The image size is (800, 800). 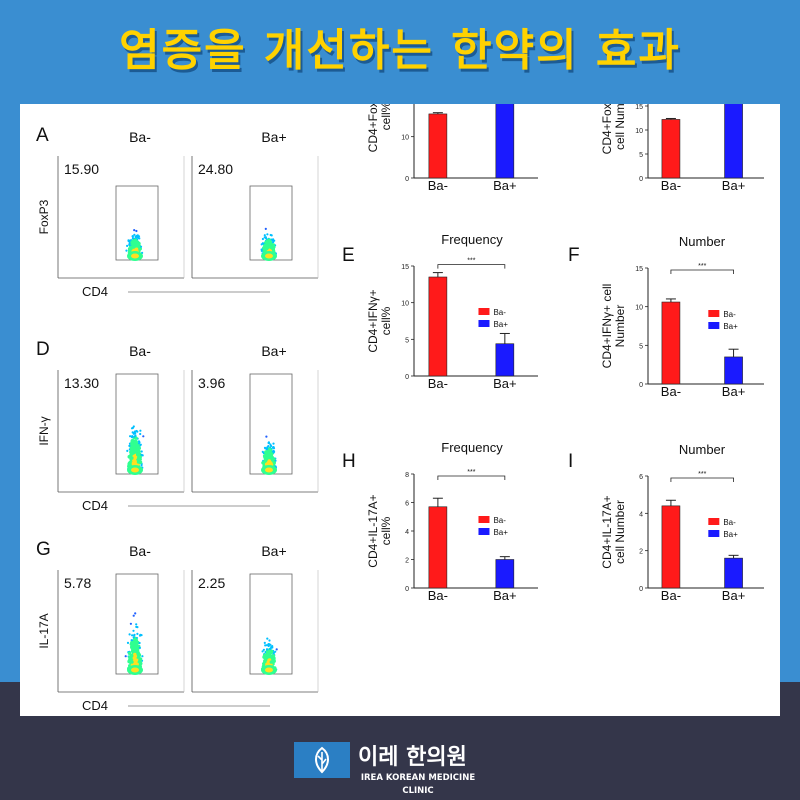 What do you see at coordinates (140, 137) in the screenshot?
I see `flow-group-label: Ba-` at bounding box center [140, 137].